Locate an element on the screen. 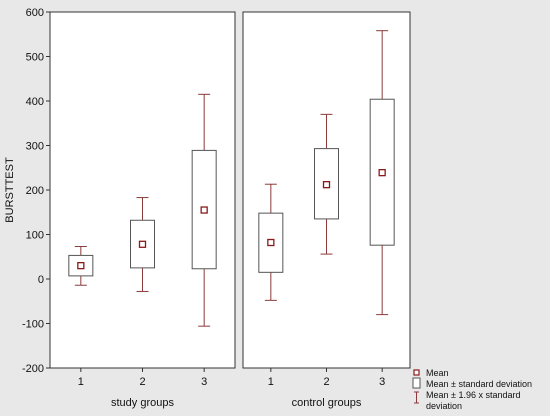 Image resolution: width=550 pixels, height=416 pixels. y-axis-label: BURSTTEST is located at coordinates (10, 190).